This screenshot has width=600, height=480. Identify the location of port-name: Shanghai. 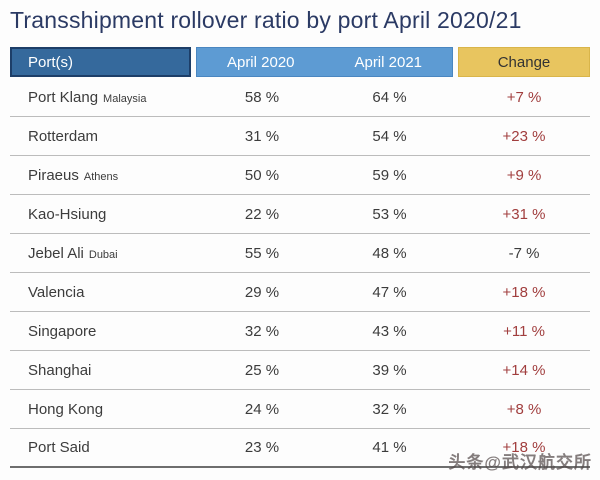
(60, 370).